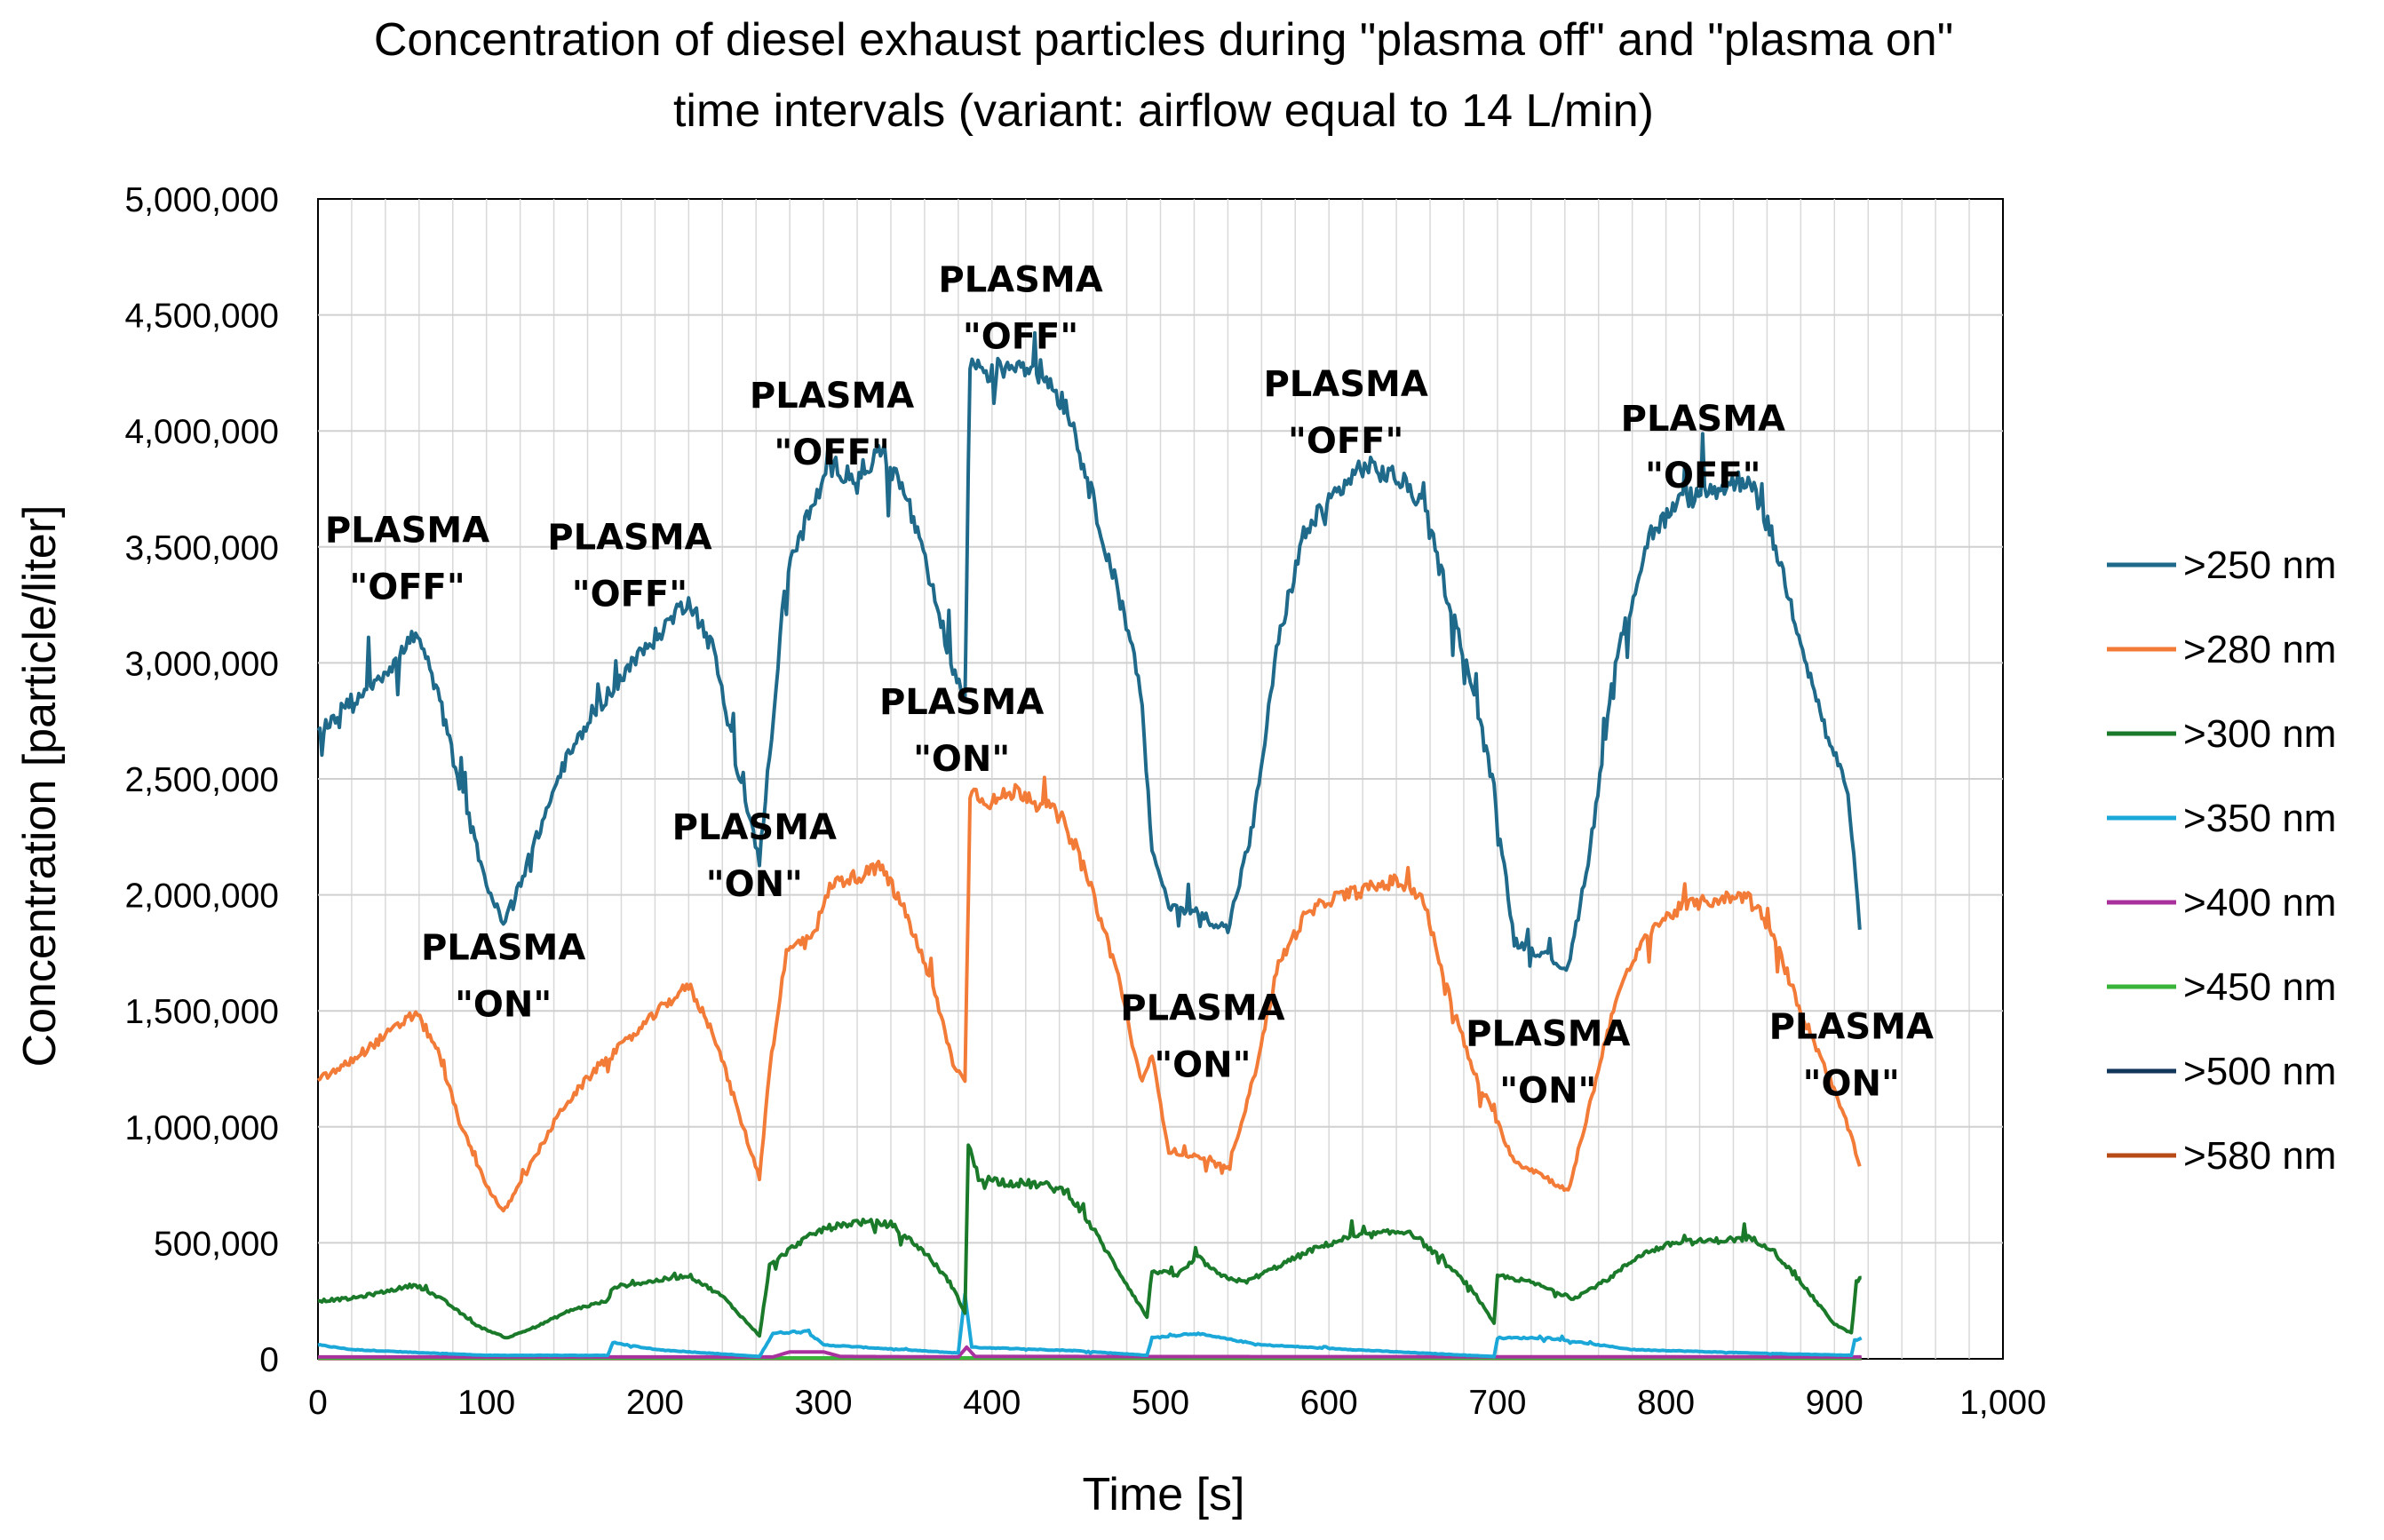  Describe the element at coordinates (2259, 649) in the screenshot. I see `legend-label: >280 nm` at that location.